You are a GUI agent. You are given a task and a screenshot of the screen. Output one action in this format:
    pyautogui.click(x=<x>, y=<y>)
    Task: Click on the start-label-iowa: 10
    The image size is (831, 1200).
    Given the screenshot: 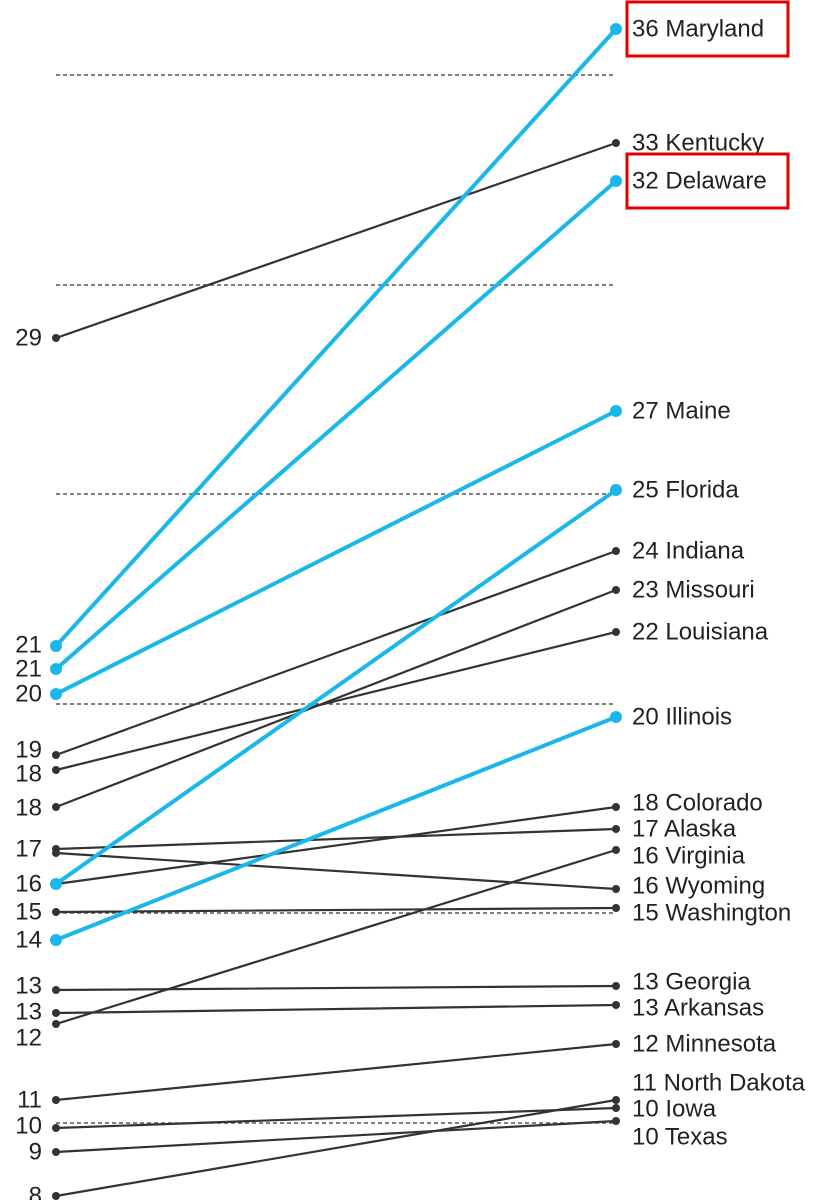 What is the action you would take?
    pyautogui.click(x=28, y=1126)
    